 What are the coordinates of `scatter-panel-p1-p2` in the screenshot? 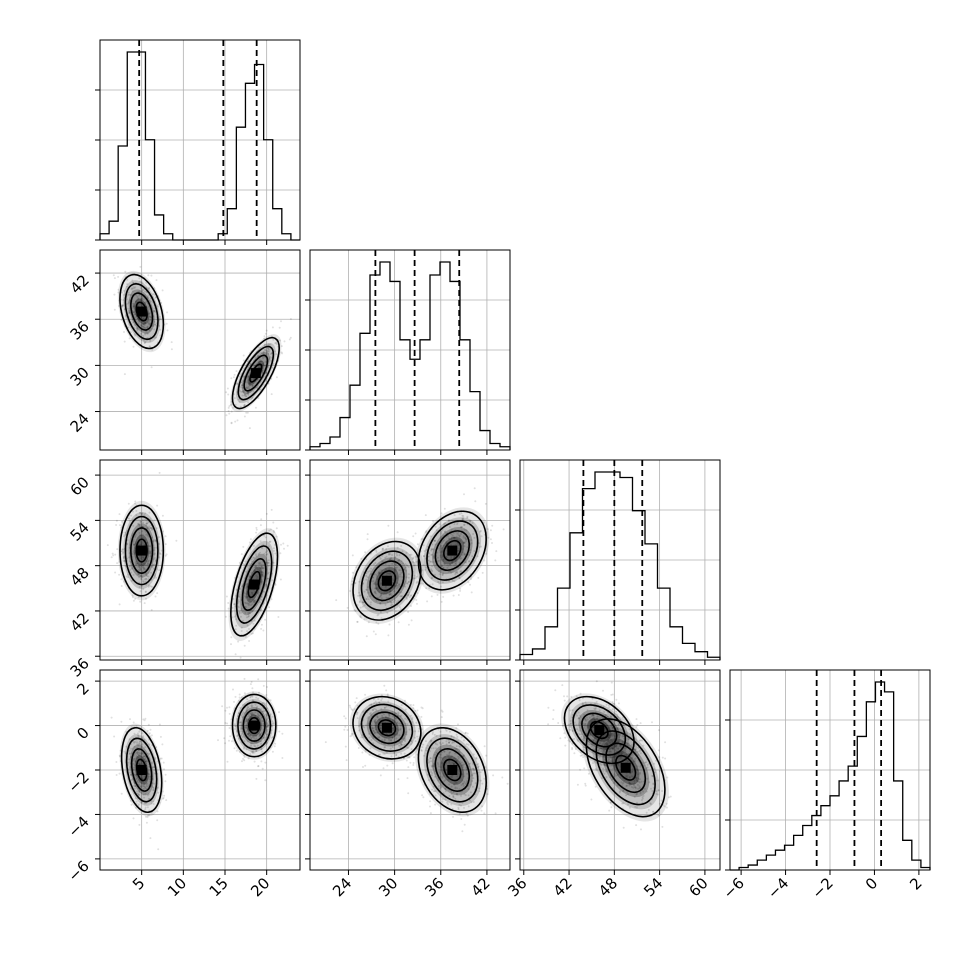 It's located at (408, 562).